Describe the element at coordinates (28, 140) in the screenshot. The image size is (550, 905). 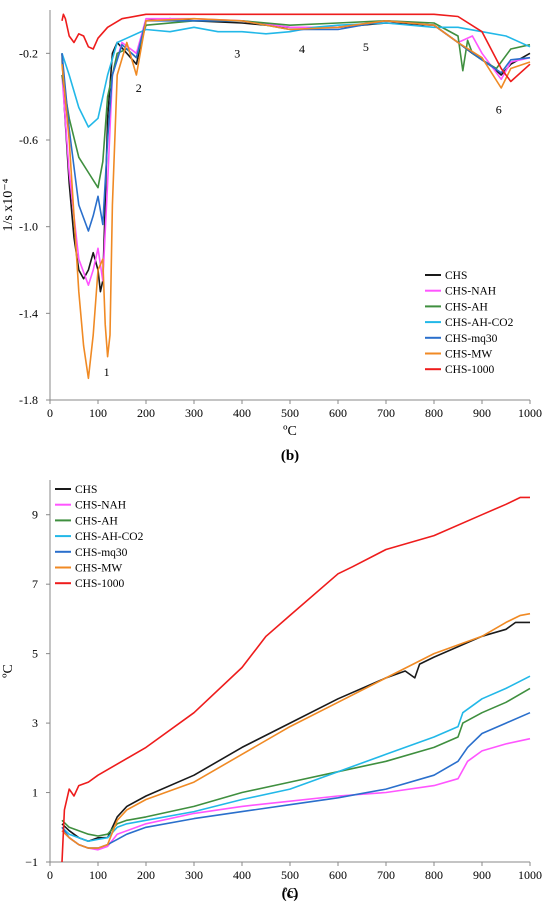
I see `y-tick-label: -0.6` at that location.